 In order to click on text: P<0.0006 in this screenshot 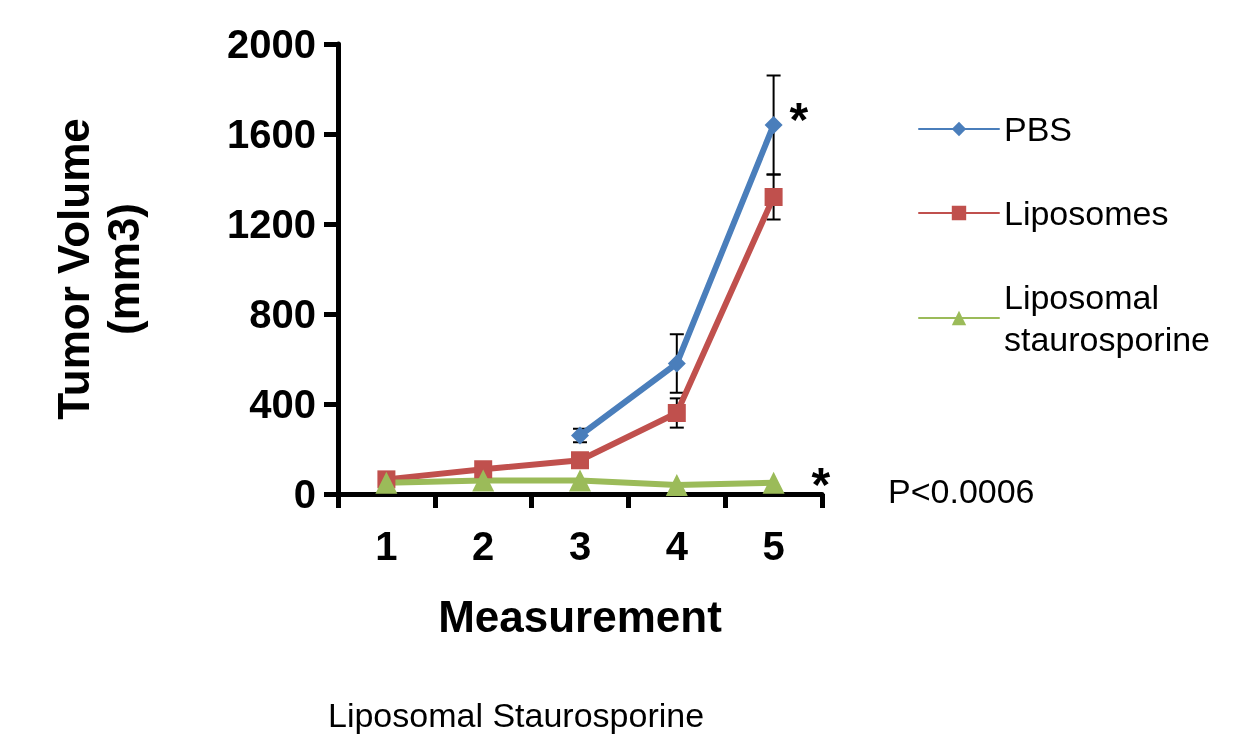, I will do `click(961, 491)`.